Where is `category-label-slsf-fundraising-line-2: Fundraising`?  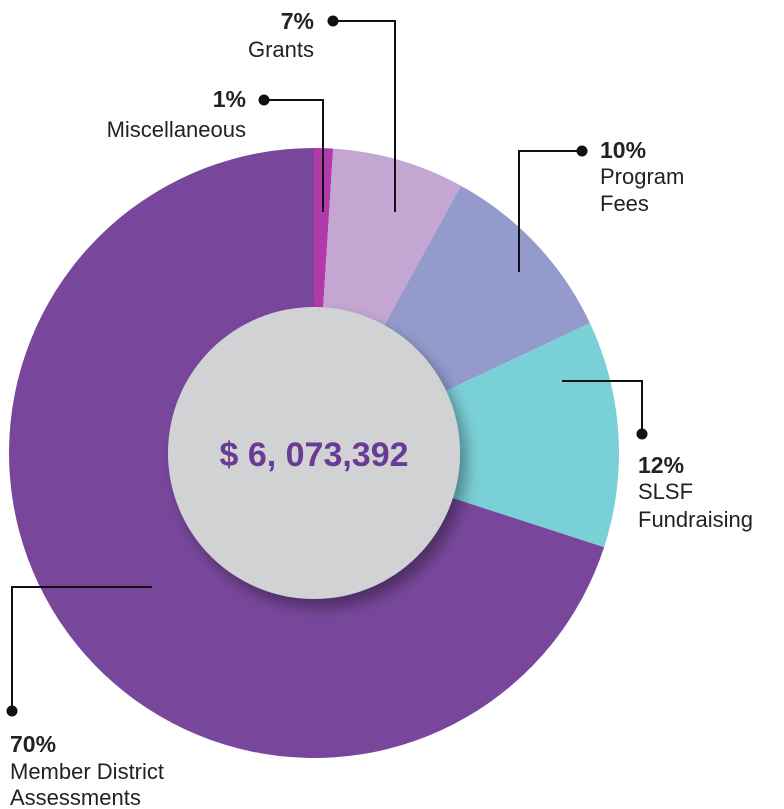
category-label-slsf-fundraising-line-2: Fundraising is located at coordinates (695, 519).